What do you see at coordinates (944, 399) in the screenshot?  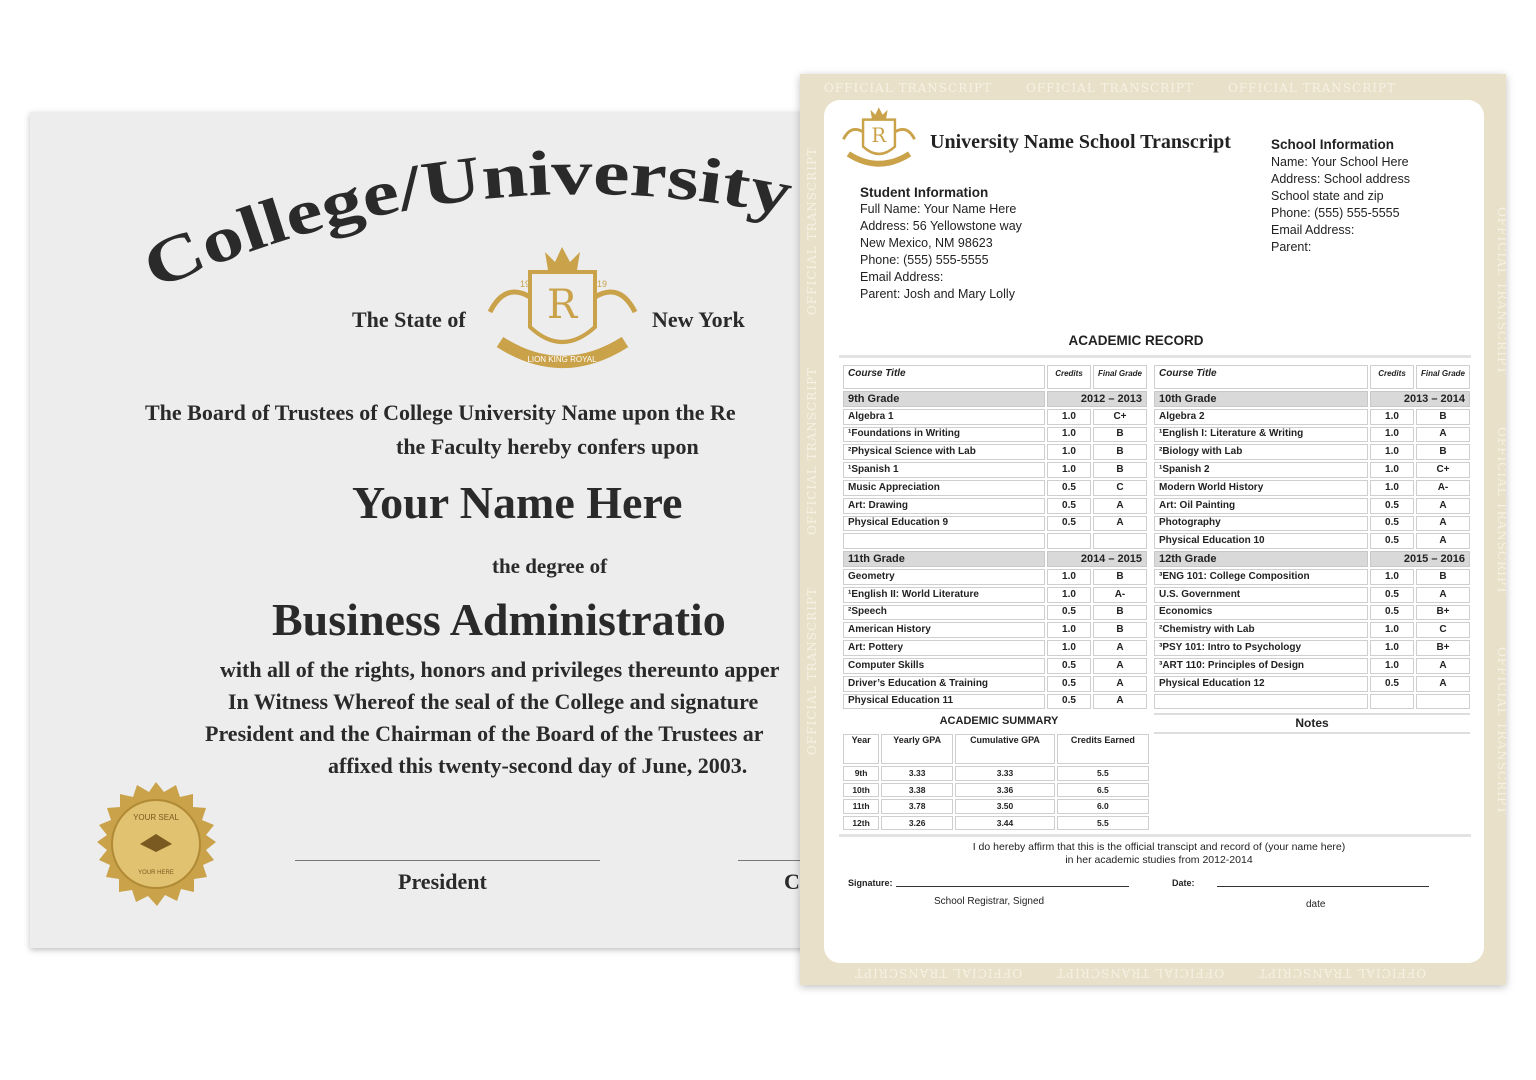 I see `grade-level: 9th Grade` at bounding box center [944, 399].